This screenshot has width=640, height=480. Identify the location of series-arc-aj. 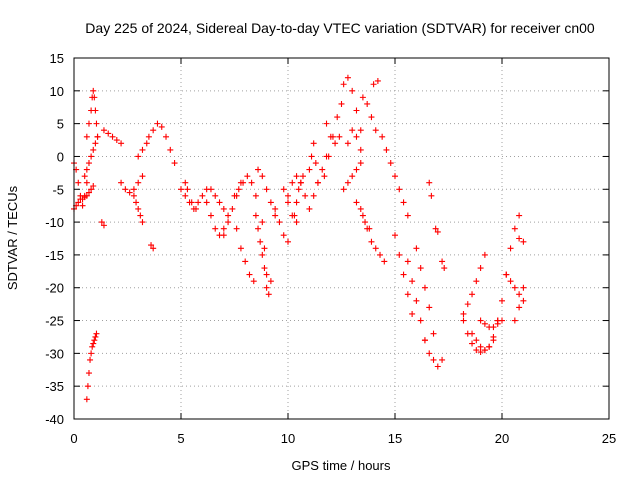
(375, 82).